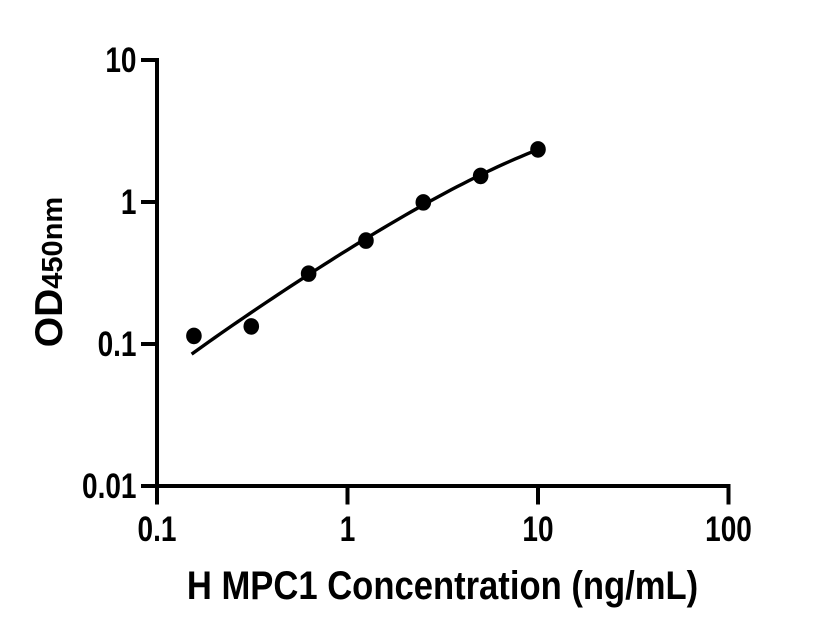  What do you see at coordinates (728, 529) in the screenshot?
I see `x-tick-label: 100` at bounding box center [728, 529].